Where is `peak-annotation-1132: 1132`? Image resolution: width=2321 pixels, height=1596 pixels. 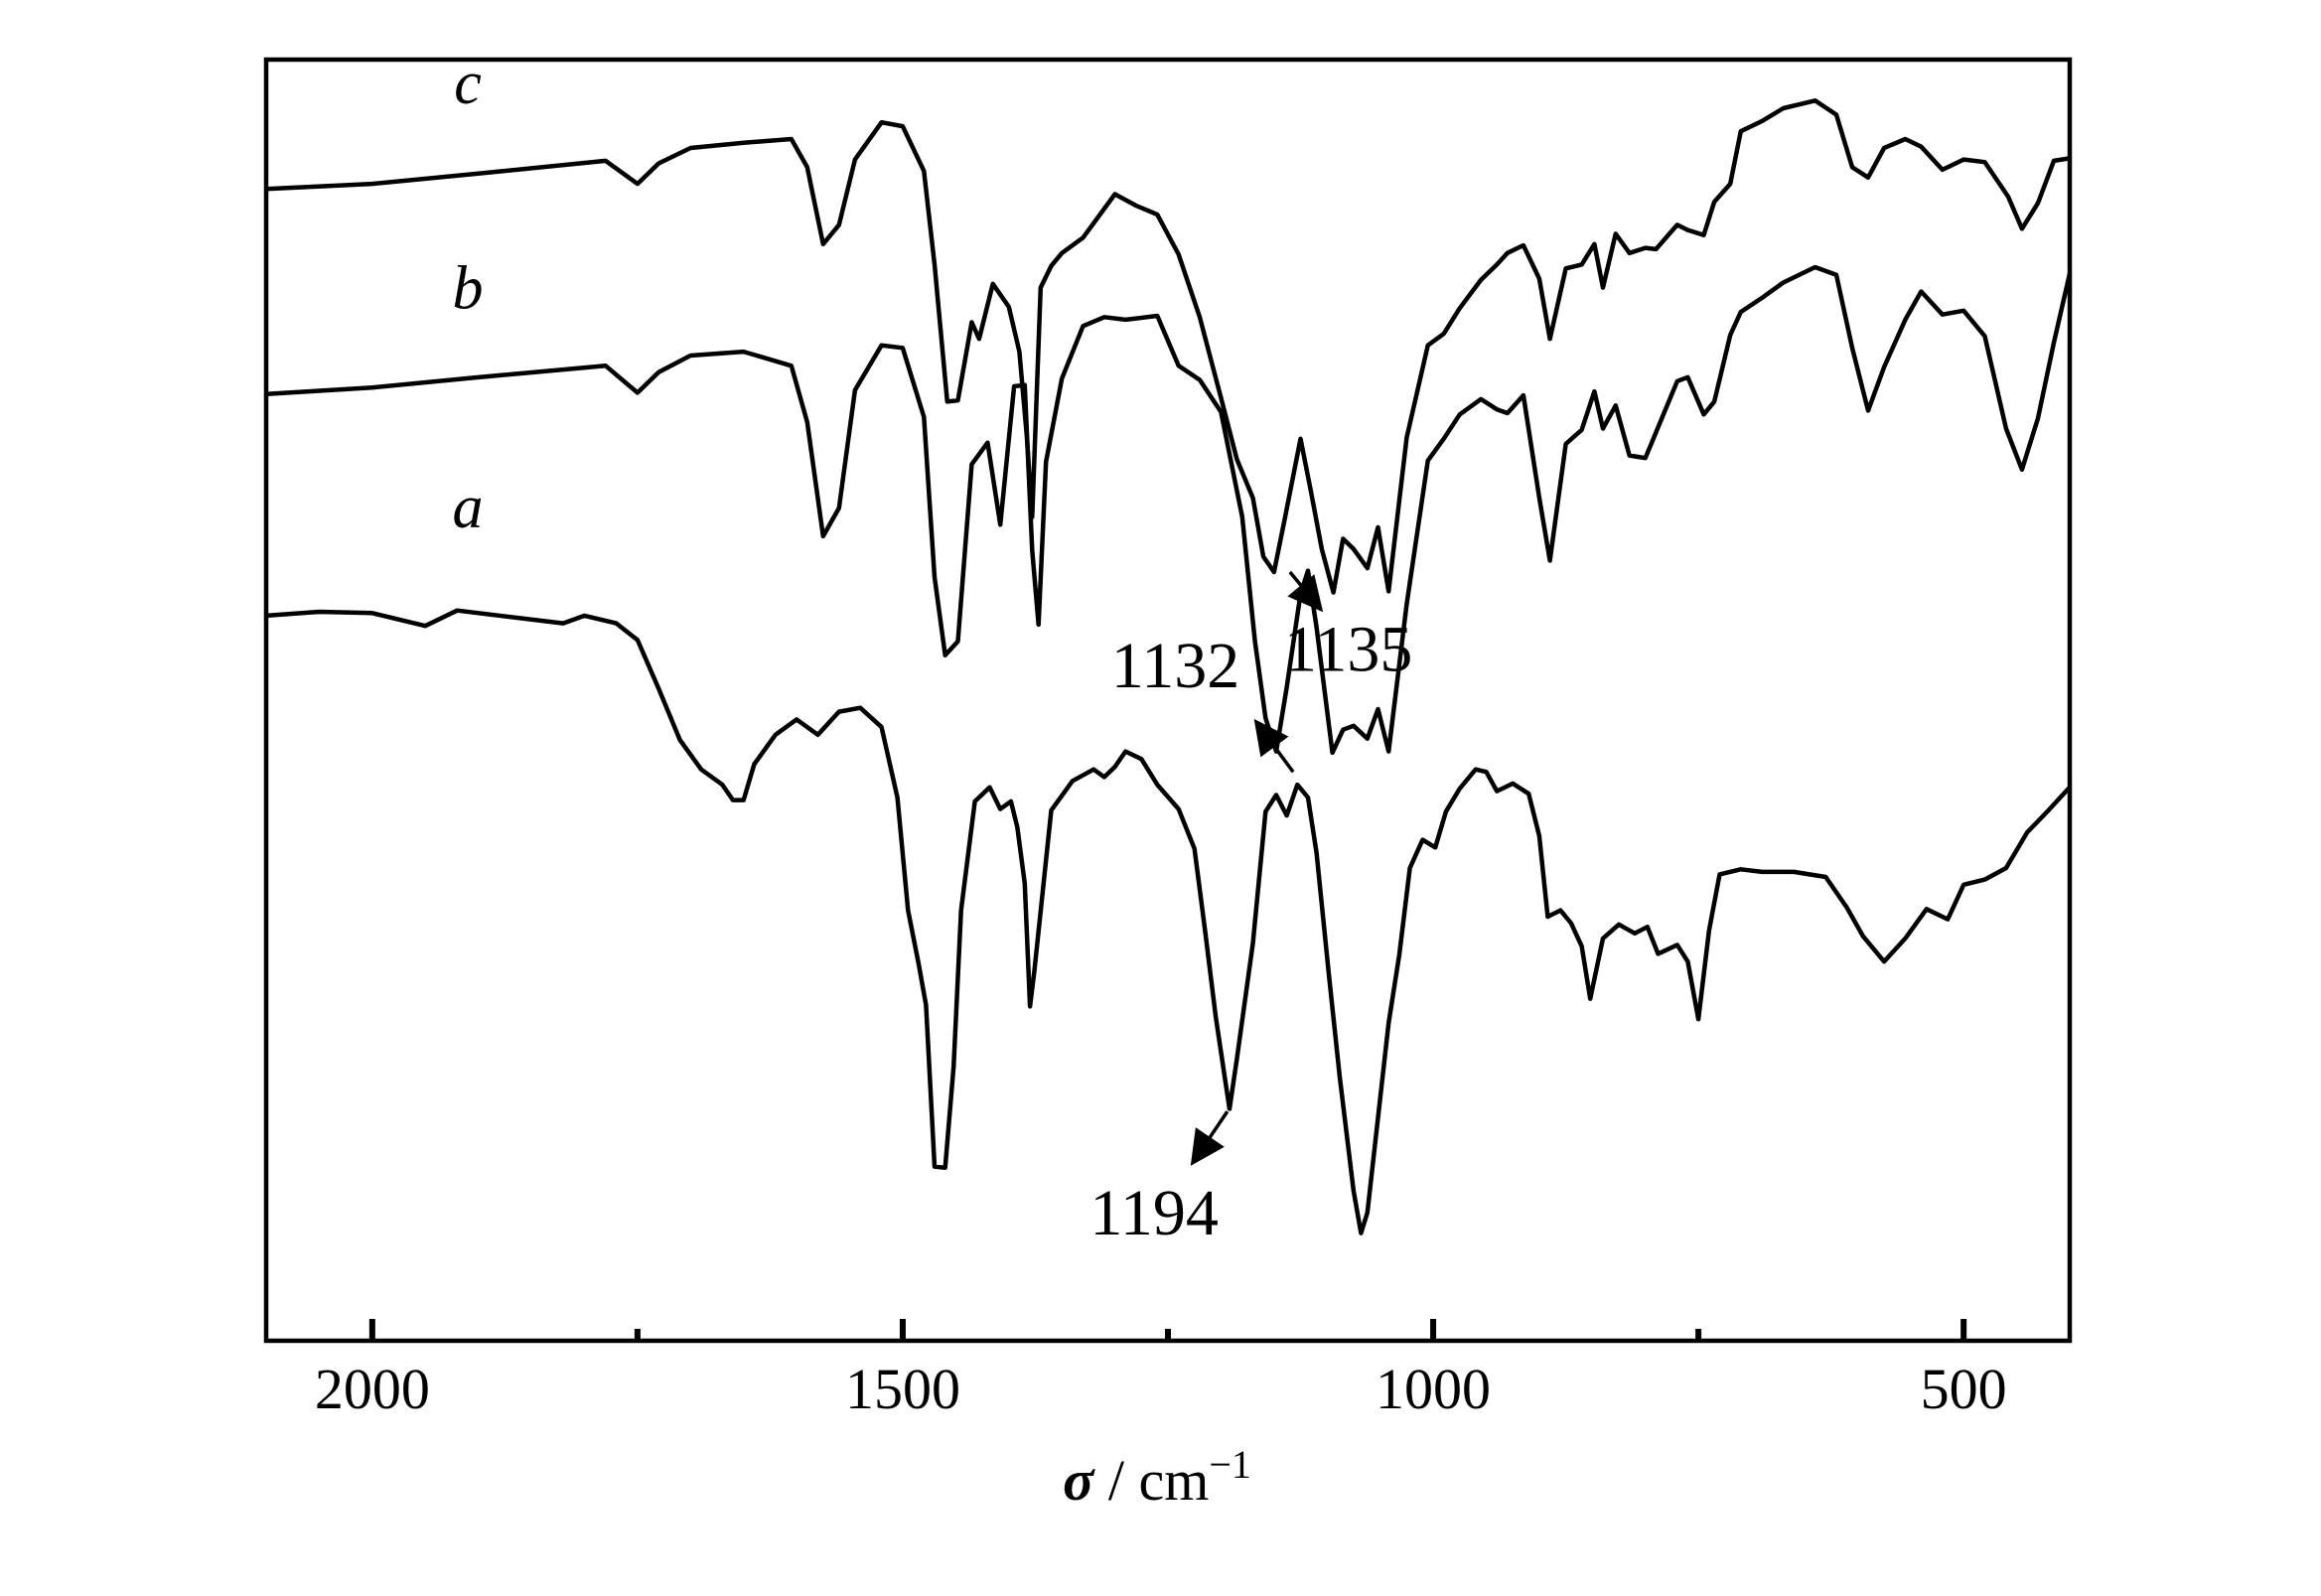 peak-annotation-1132: 1132 is located at coordinates (1175, 666).